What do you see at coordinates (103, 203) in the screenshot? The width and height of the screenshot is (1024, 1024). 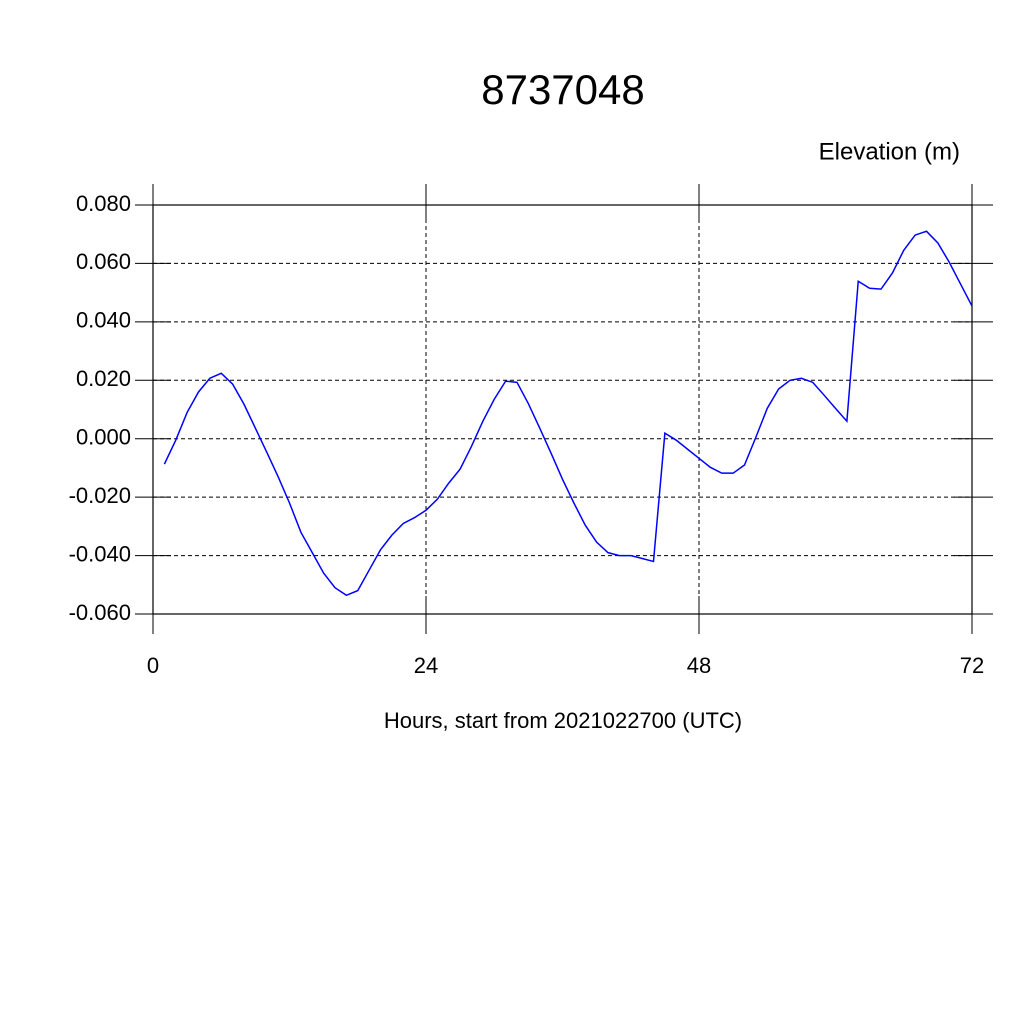 I see `y-tick-label: 0.080` at bounding box center [103, 203].